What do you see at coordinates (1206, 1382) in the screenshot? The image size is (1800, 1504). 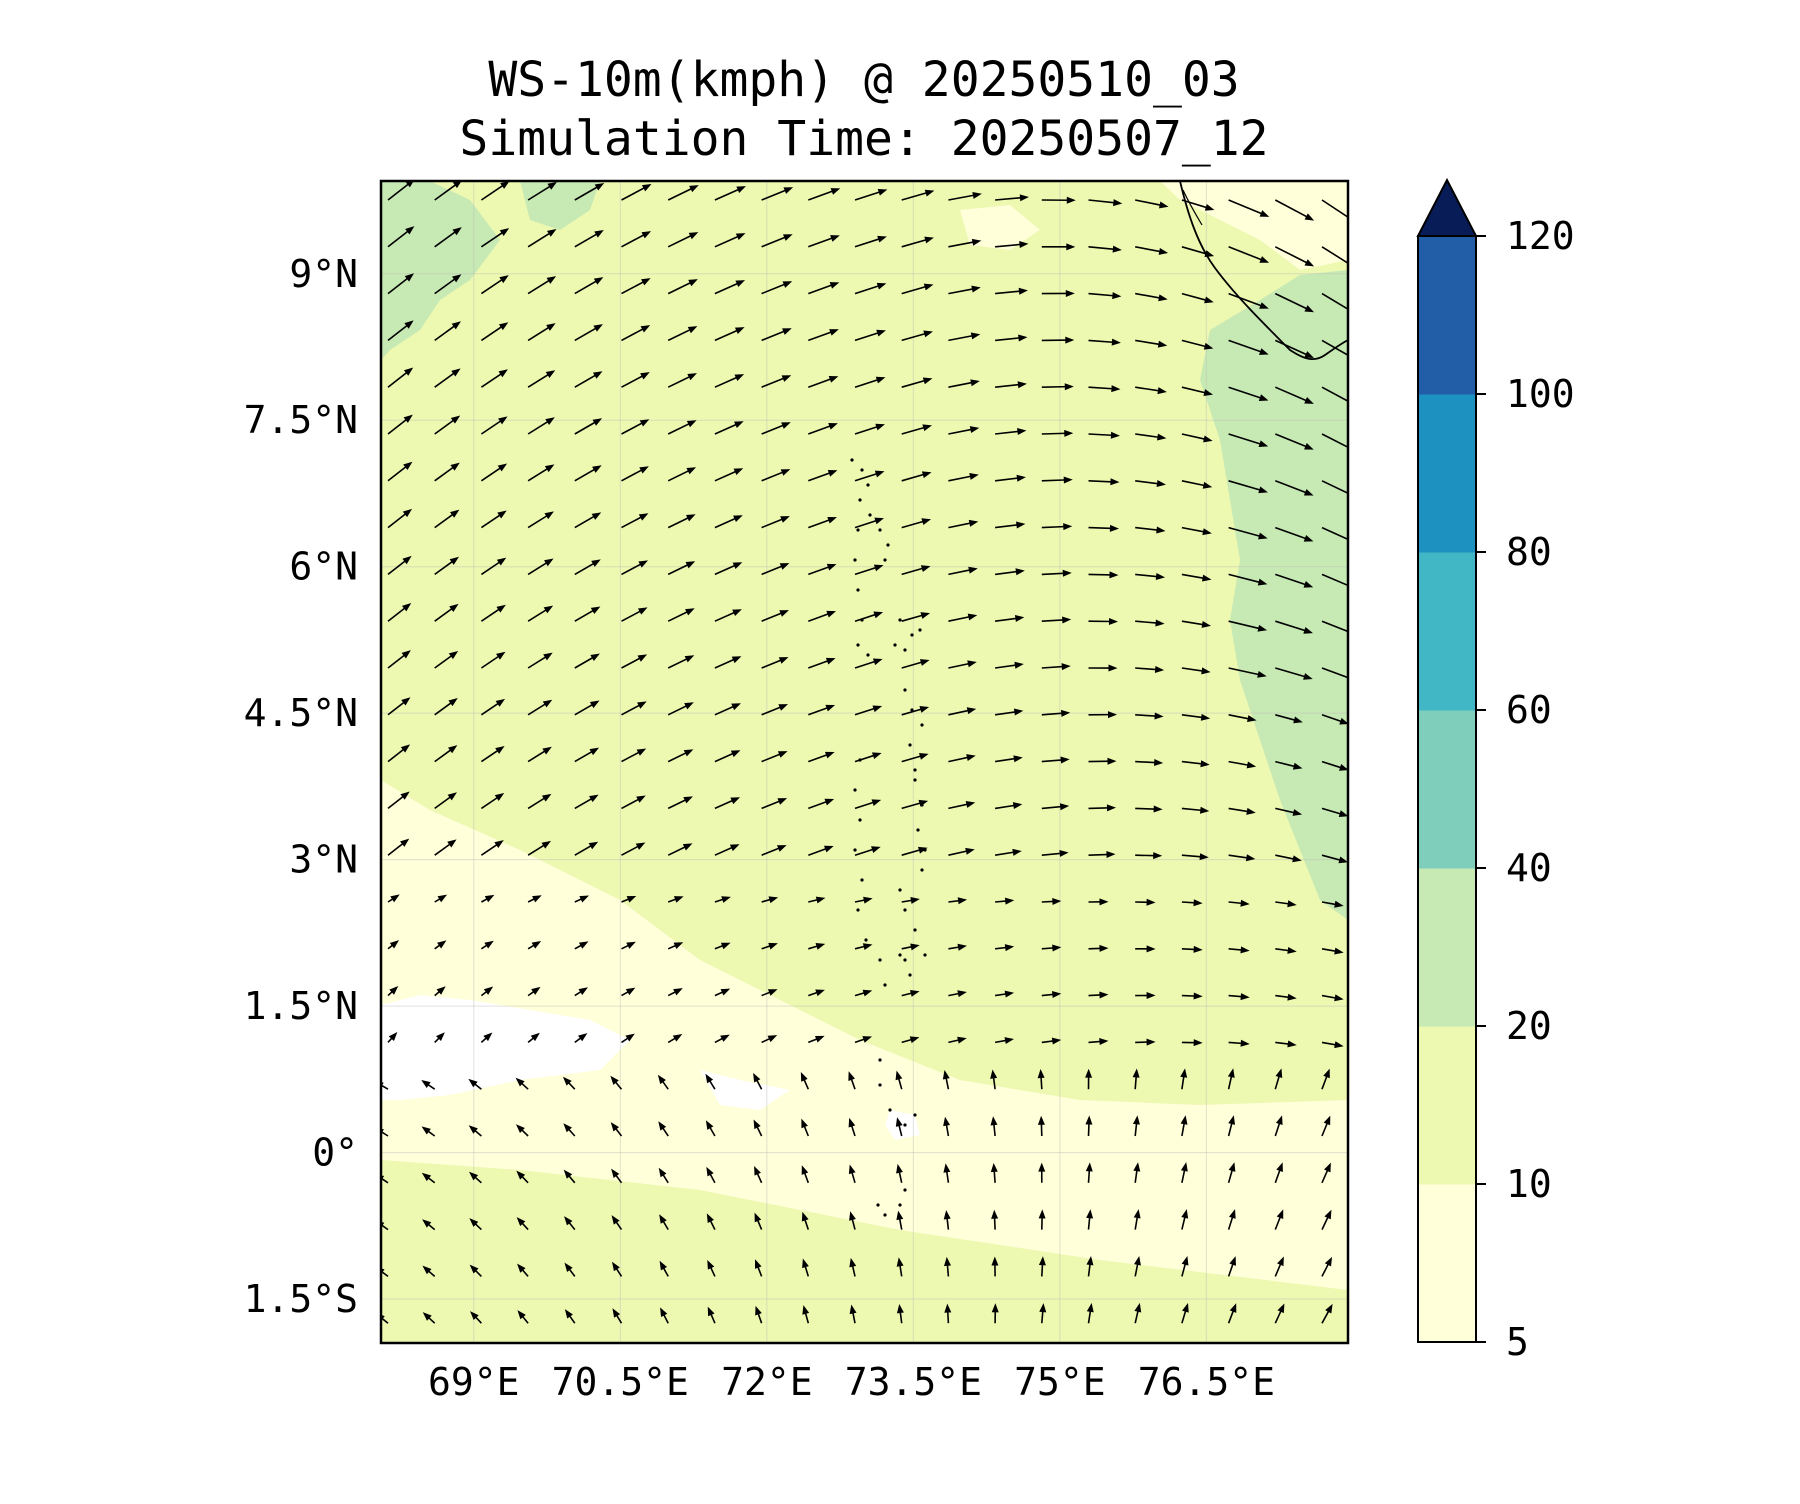 I see `lon-tick-label: 76.5°E` at bounding box center [1206, 1382].